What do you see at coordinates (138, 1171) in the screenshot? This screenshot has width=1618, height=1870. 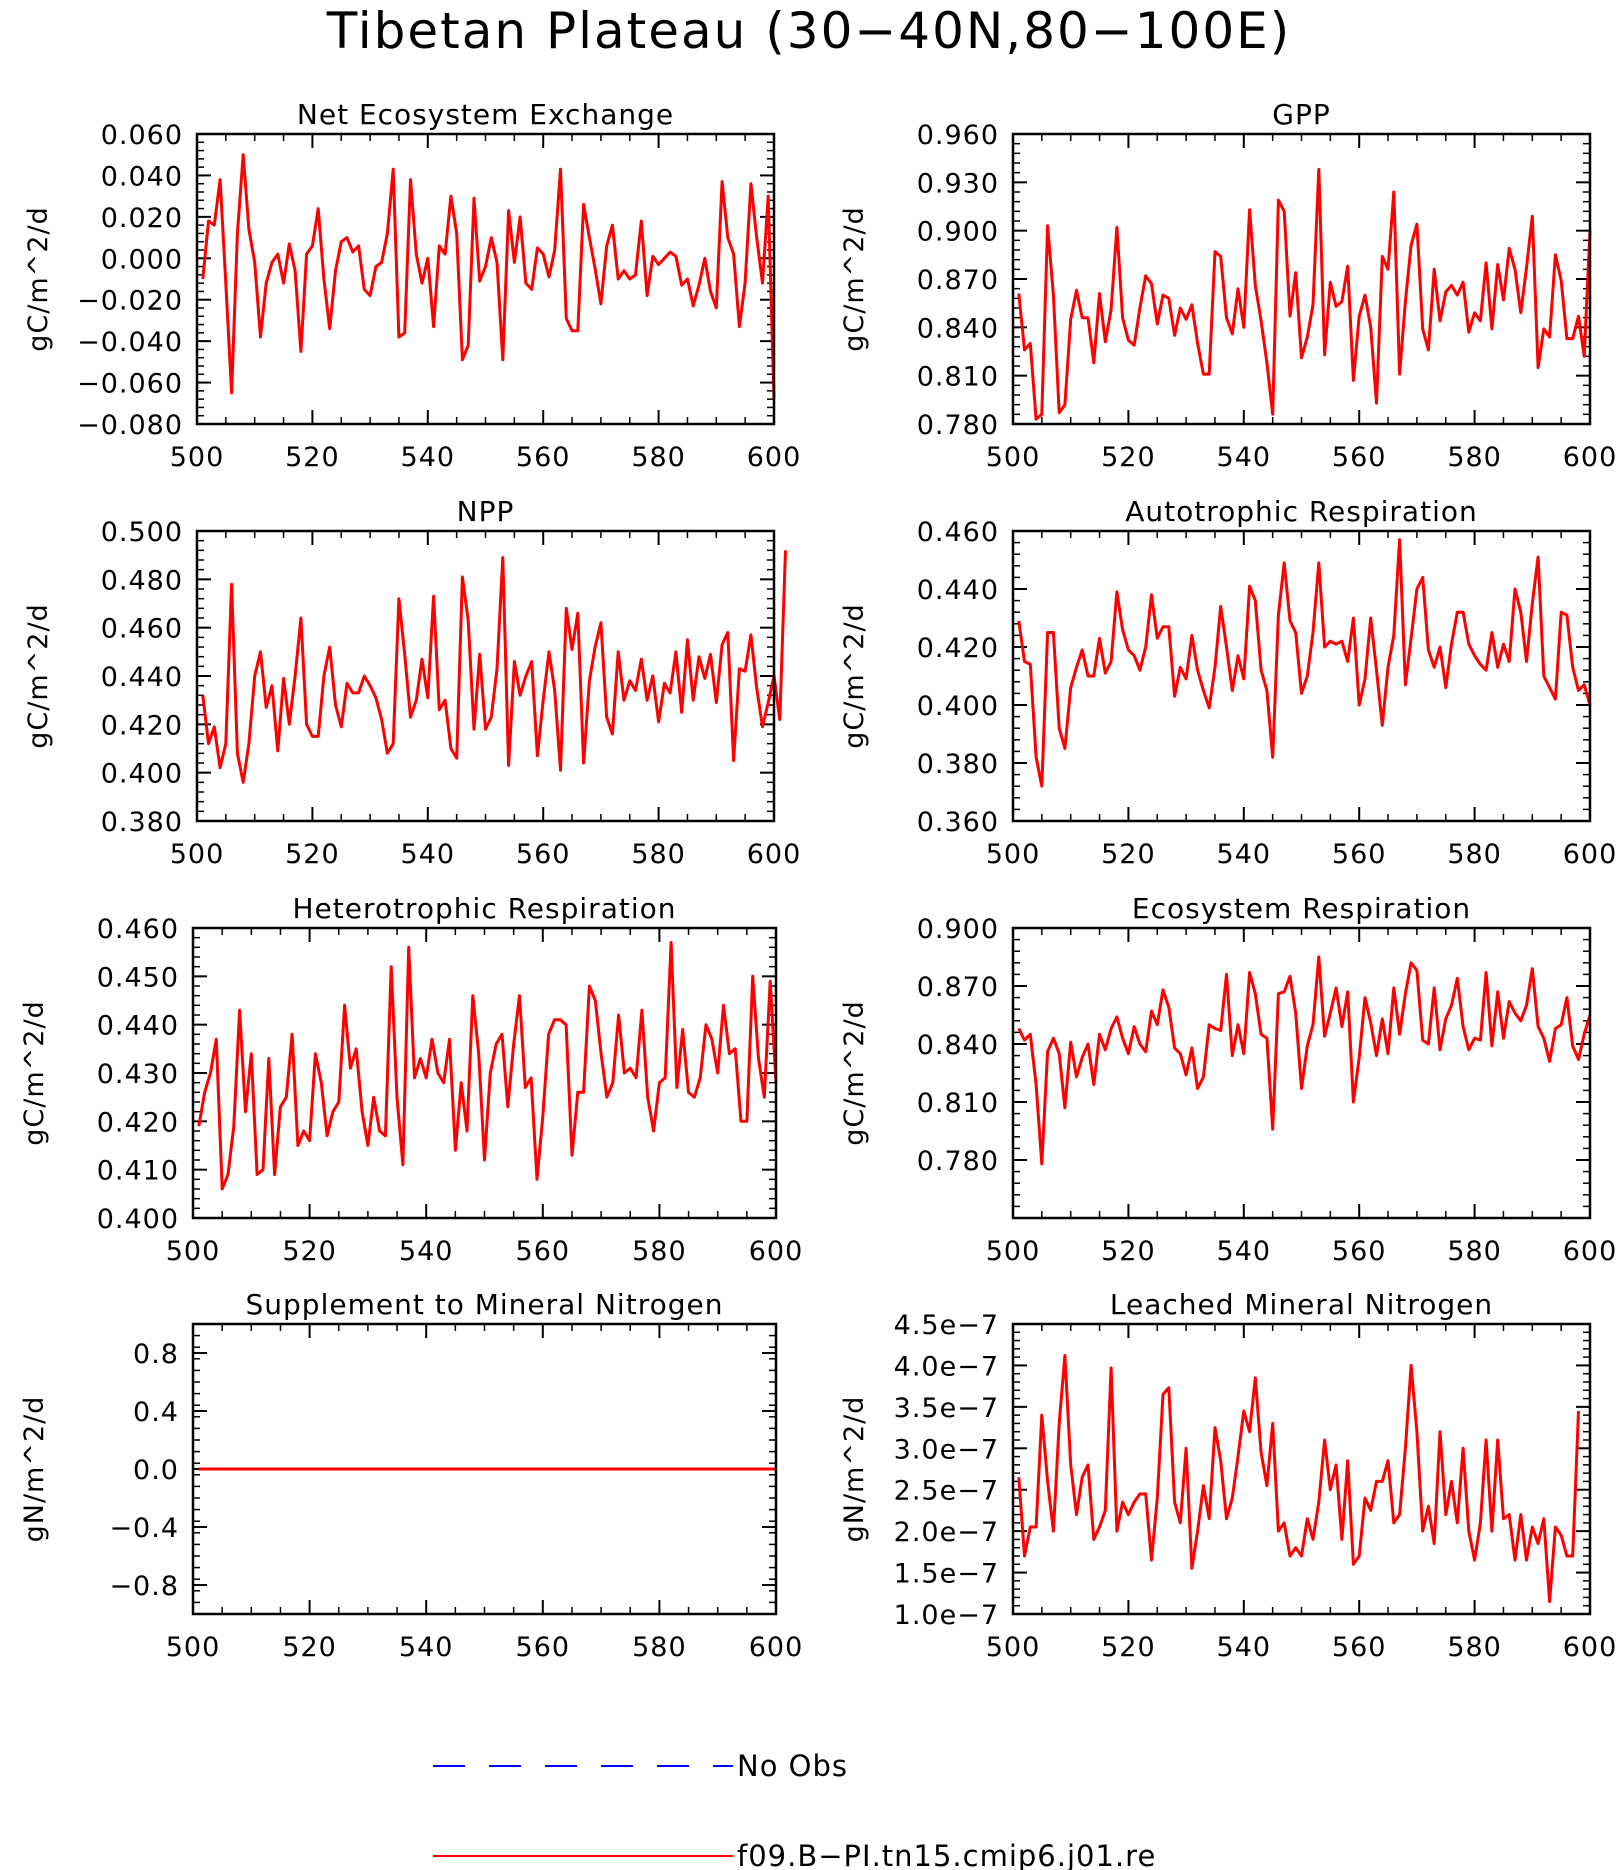 I see `y-tick-label: 0.410` at bounding box center [138, 1171].